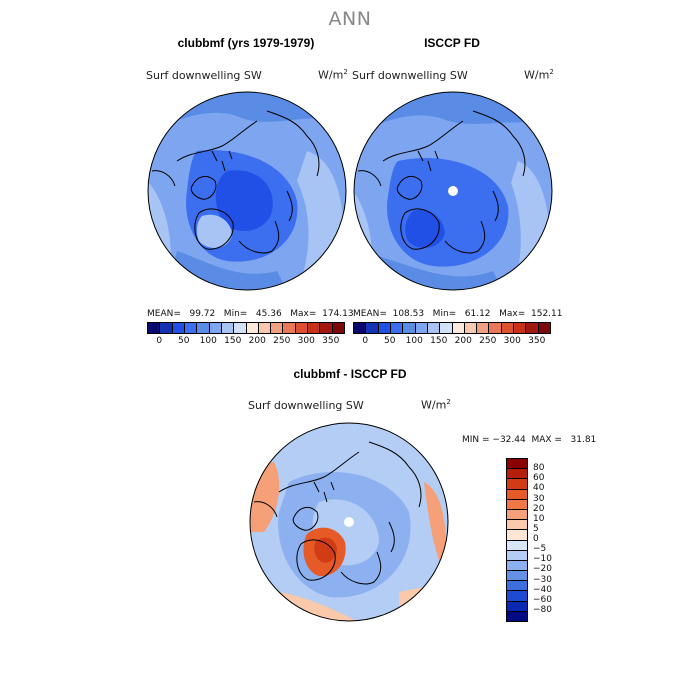  What do you see at coordinates (542, 579) in the screenshot?
I see `colorbar-diff-tick-label: −30` at bounding box center [542, 579].